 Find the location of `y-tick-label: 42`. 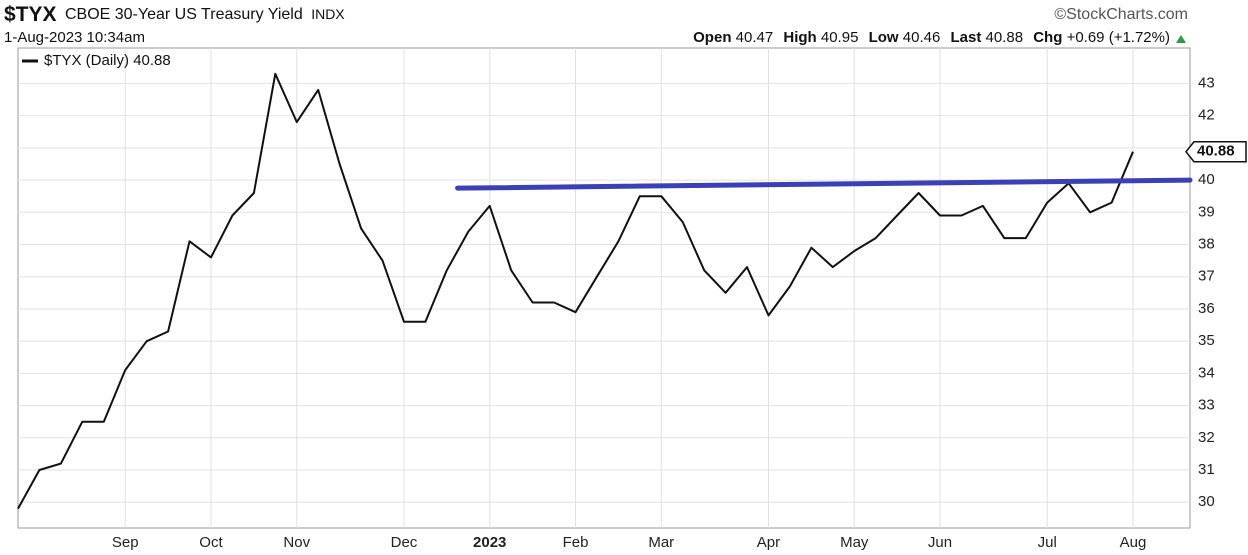

y-tick-label: 42 is located at coordinates (1206, 115).